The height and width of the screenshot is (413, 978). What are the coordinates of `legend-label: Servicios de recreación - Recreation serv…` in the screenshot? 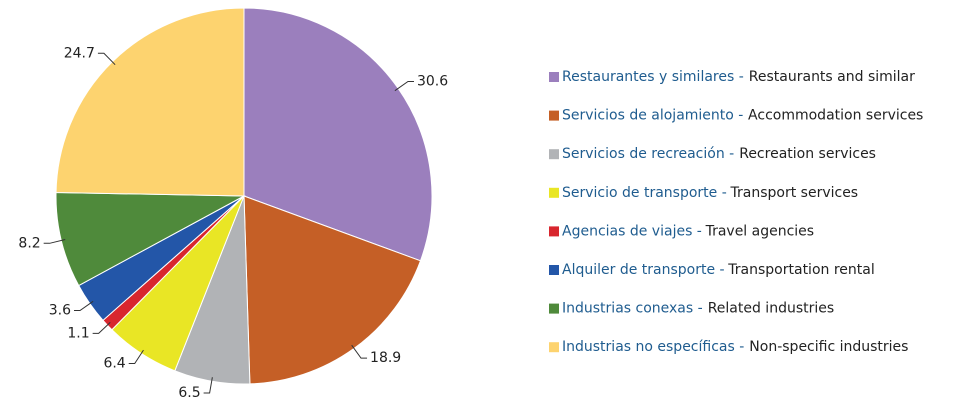 It's located at (719, 154).